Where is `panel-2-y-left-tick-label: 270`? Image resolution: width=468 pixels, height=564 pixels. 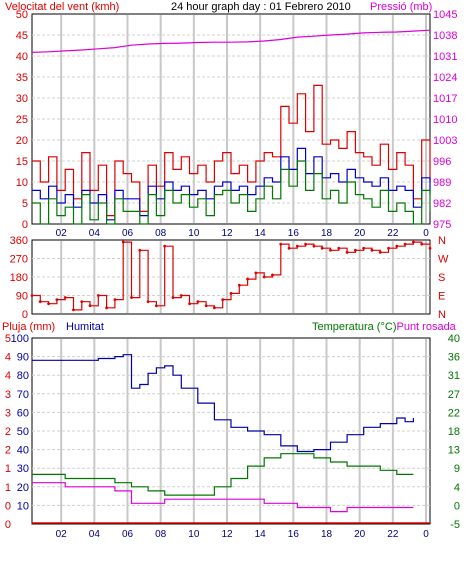
panel-2-y-left-tick-label: 270 is located at coordinates (19, 260).